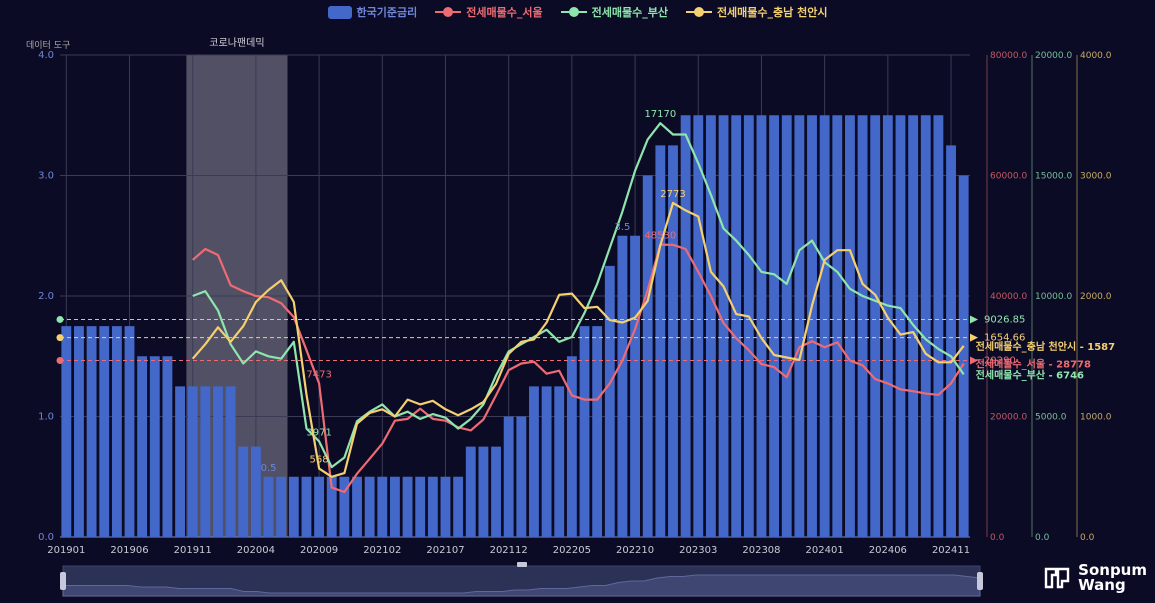  I want to click on right-axis-tick-busan: 5000.0, so click(1051, 418).